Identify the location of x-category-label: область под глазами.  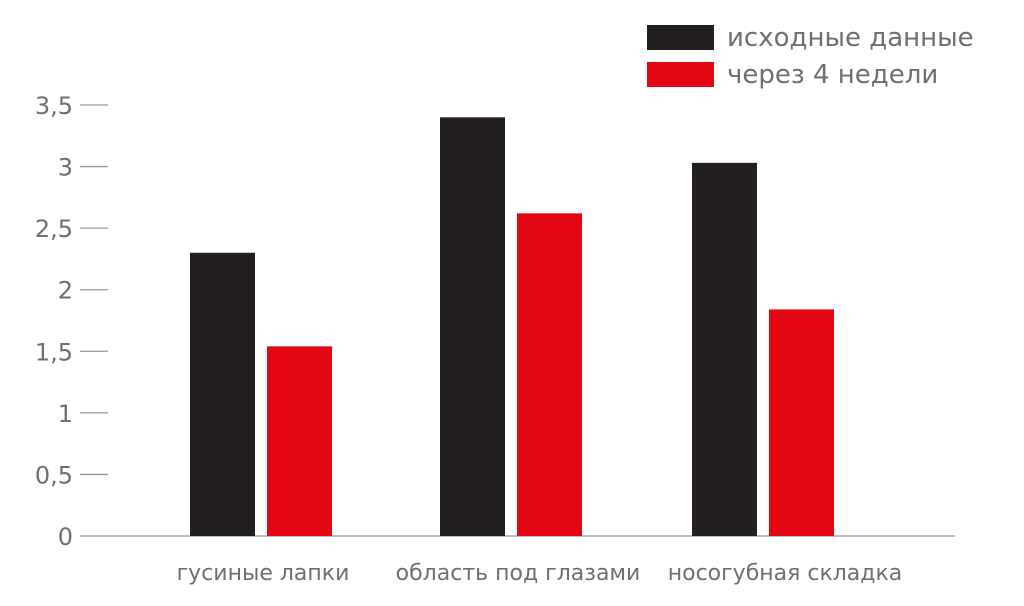
(518, 573).